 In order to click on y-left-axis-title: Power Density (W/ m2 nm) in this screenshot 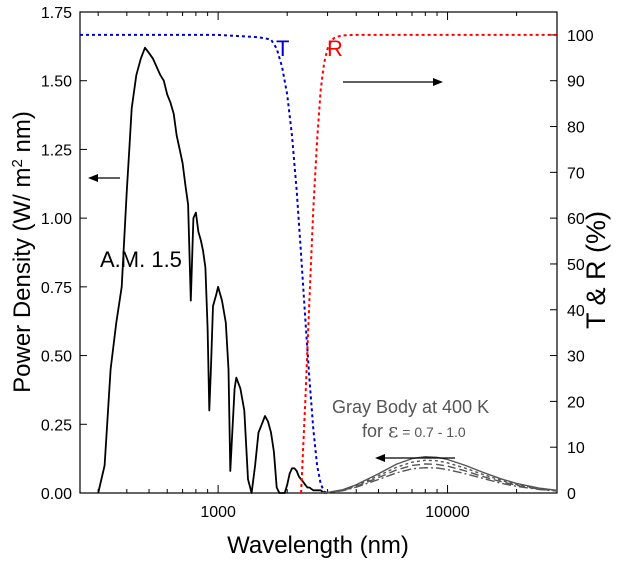, I will do `click(23, 252)`.